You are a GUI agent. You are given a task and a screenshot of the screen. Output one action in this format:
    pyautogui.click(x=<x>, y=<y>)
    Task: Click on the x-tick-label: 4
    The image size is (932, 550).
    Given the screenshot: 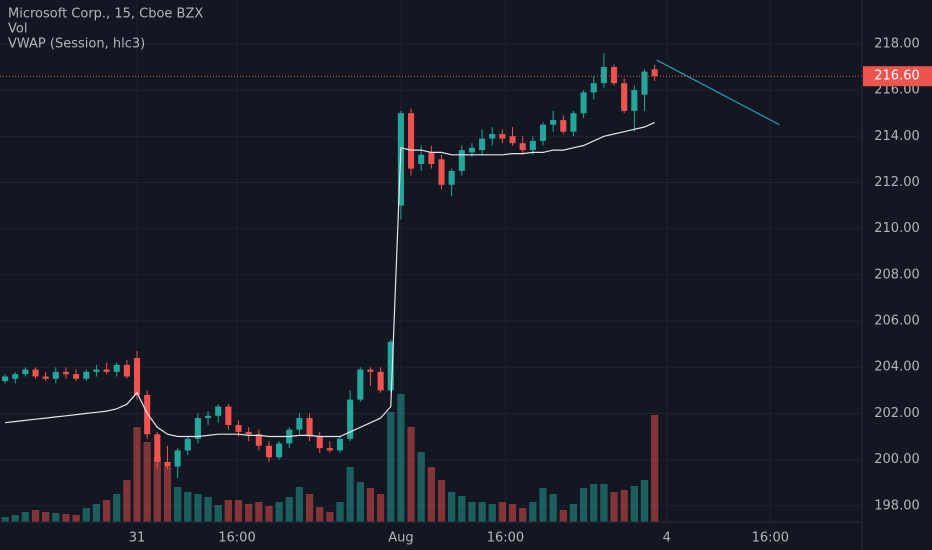 What is the action you would take?
    pyautogui.click(x=667, y=538)
    